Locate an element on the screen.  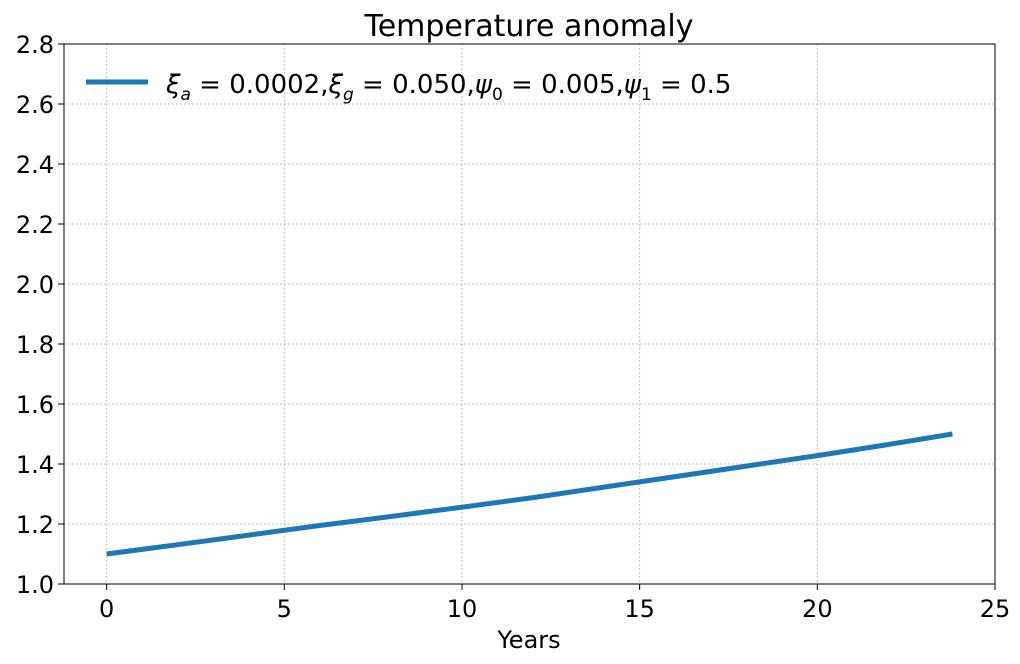
legend-value-4: = 0.5 is located at coordinates (692, 85).